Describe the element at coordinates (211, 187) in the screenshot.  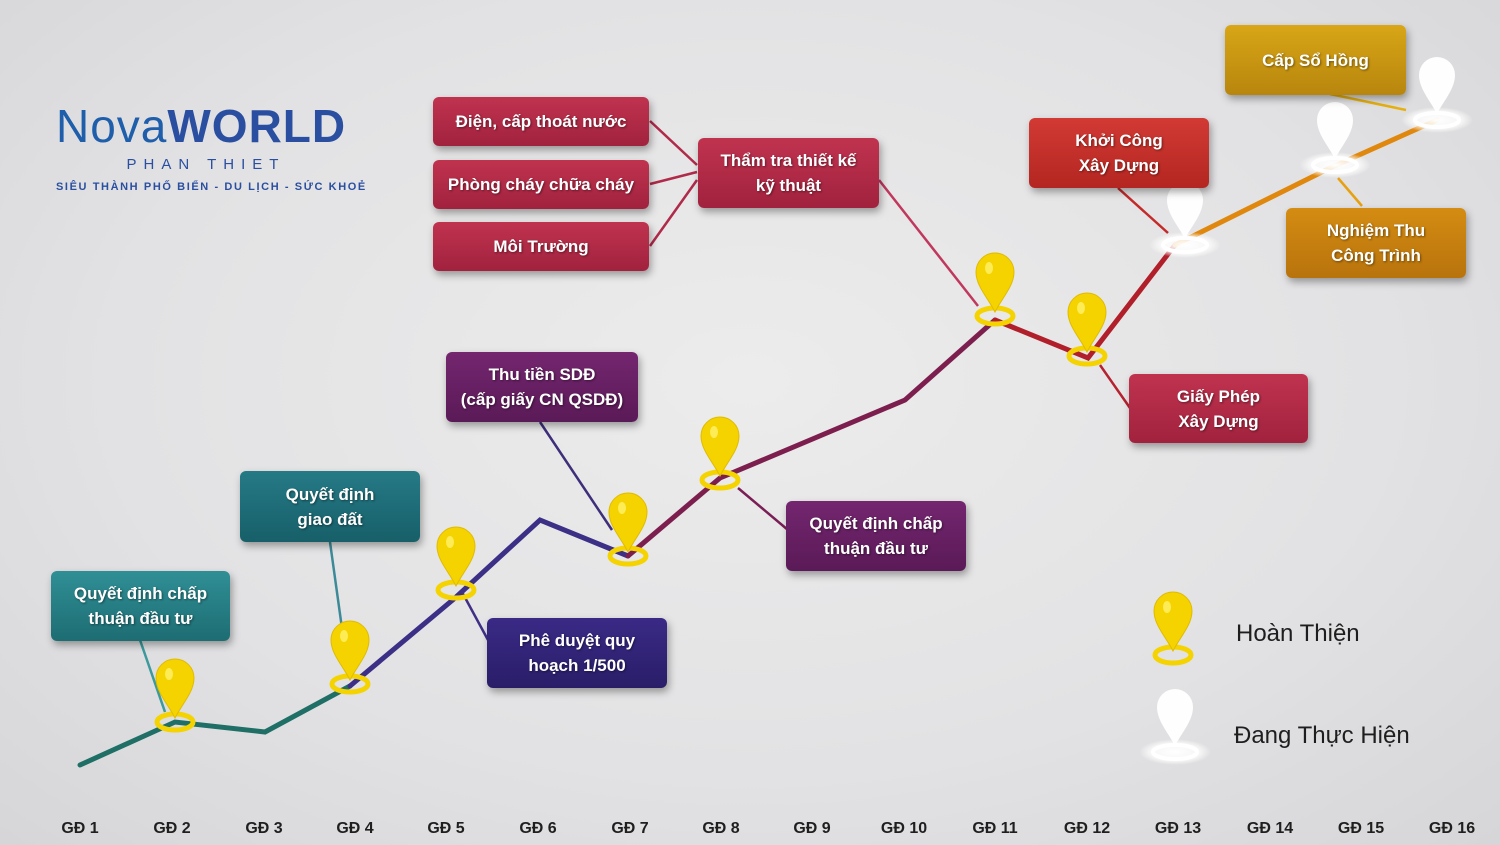
I see `logo-tagline: SIÊU THÀNH PHỐ BIỂN - DU LỊCH - SỨC KHOẺ` at that location.